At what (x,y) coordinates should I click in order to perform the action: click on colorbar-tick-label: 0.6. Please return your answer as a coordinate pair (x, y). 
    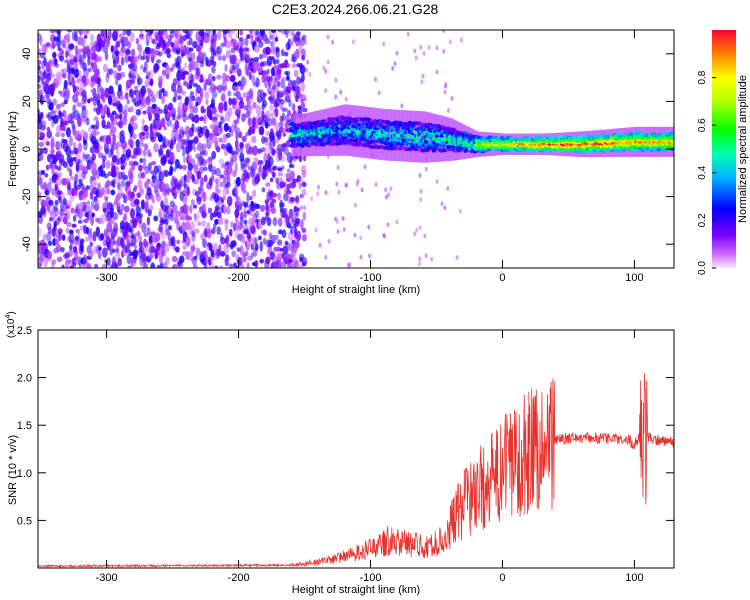
    Looking at the image, I should click on (702, 125).